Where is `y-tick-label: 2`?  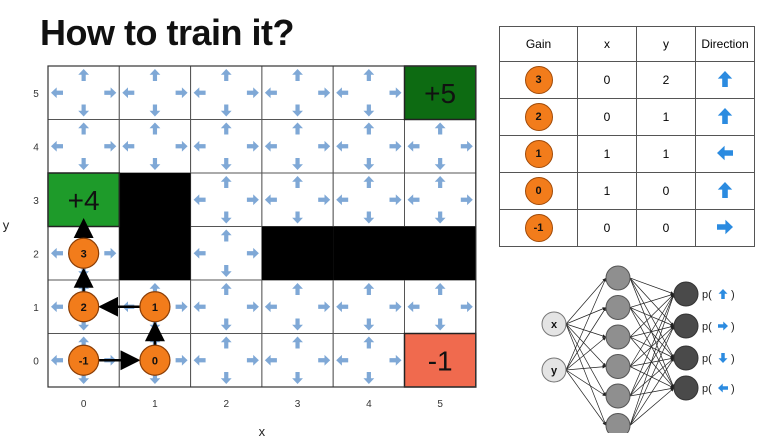 y-tick-label: 2 is located at coordinates (36, 254).